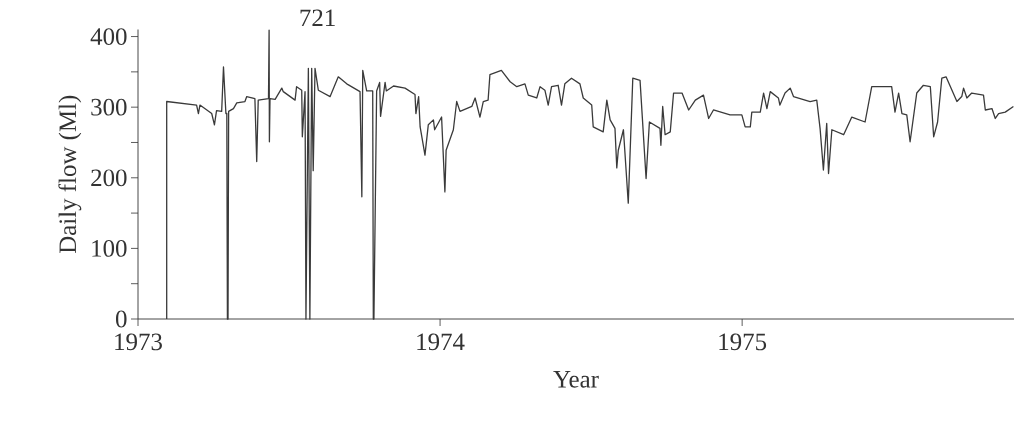 The width and height of the screenshot is (1014, 444). What do you see at coordinates (70, 174) in the screenshot?
I see `y-axis-title: Daily flow (Ml)` at bounding box center [70, 174].